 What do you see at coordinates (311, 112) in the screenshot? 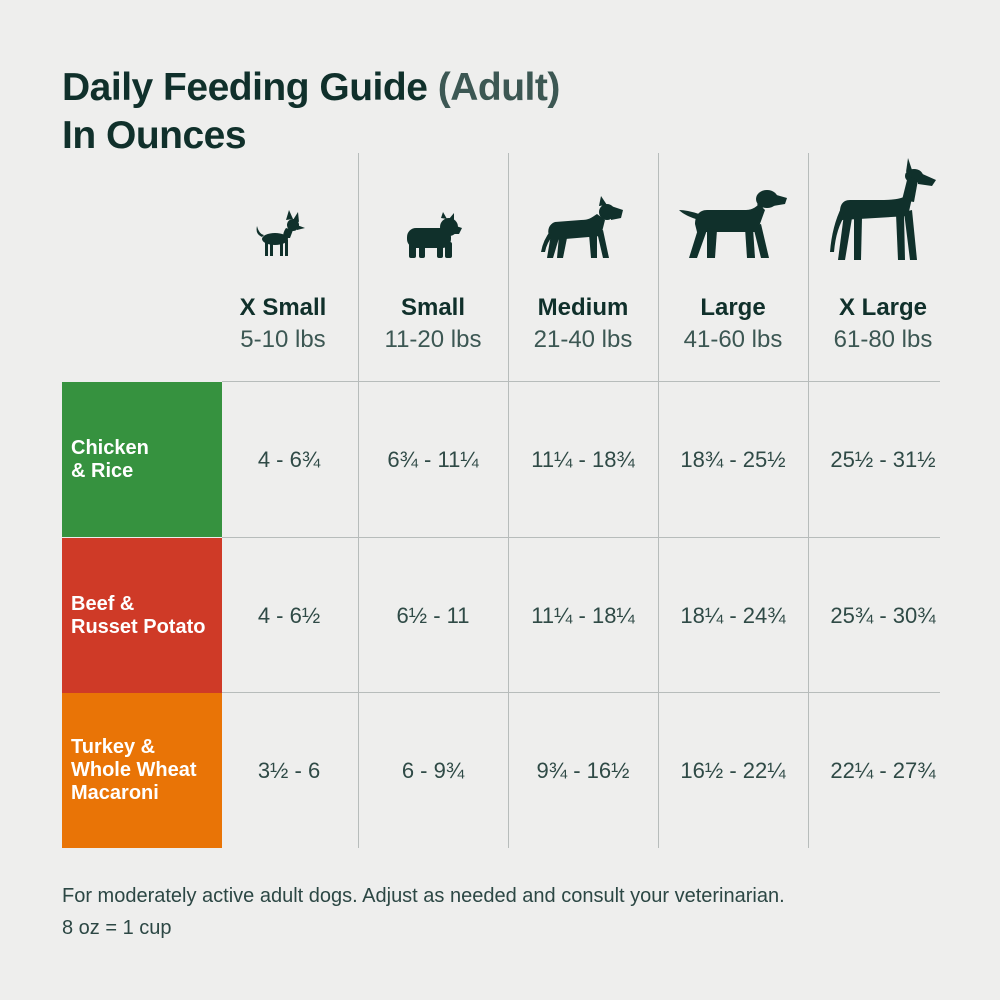
I see `page-title: Daily Feeding Guide (Adult) In Ounces` at bounding box center [311, 112].